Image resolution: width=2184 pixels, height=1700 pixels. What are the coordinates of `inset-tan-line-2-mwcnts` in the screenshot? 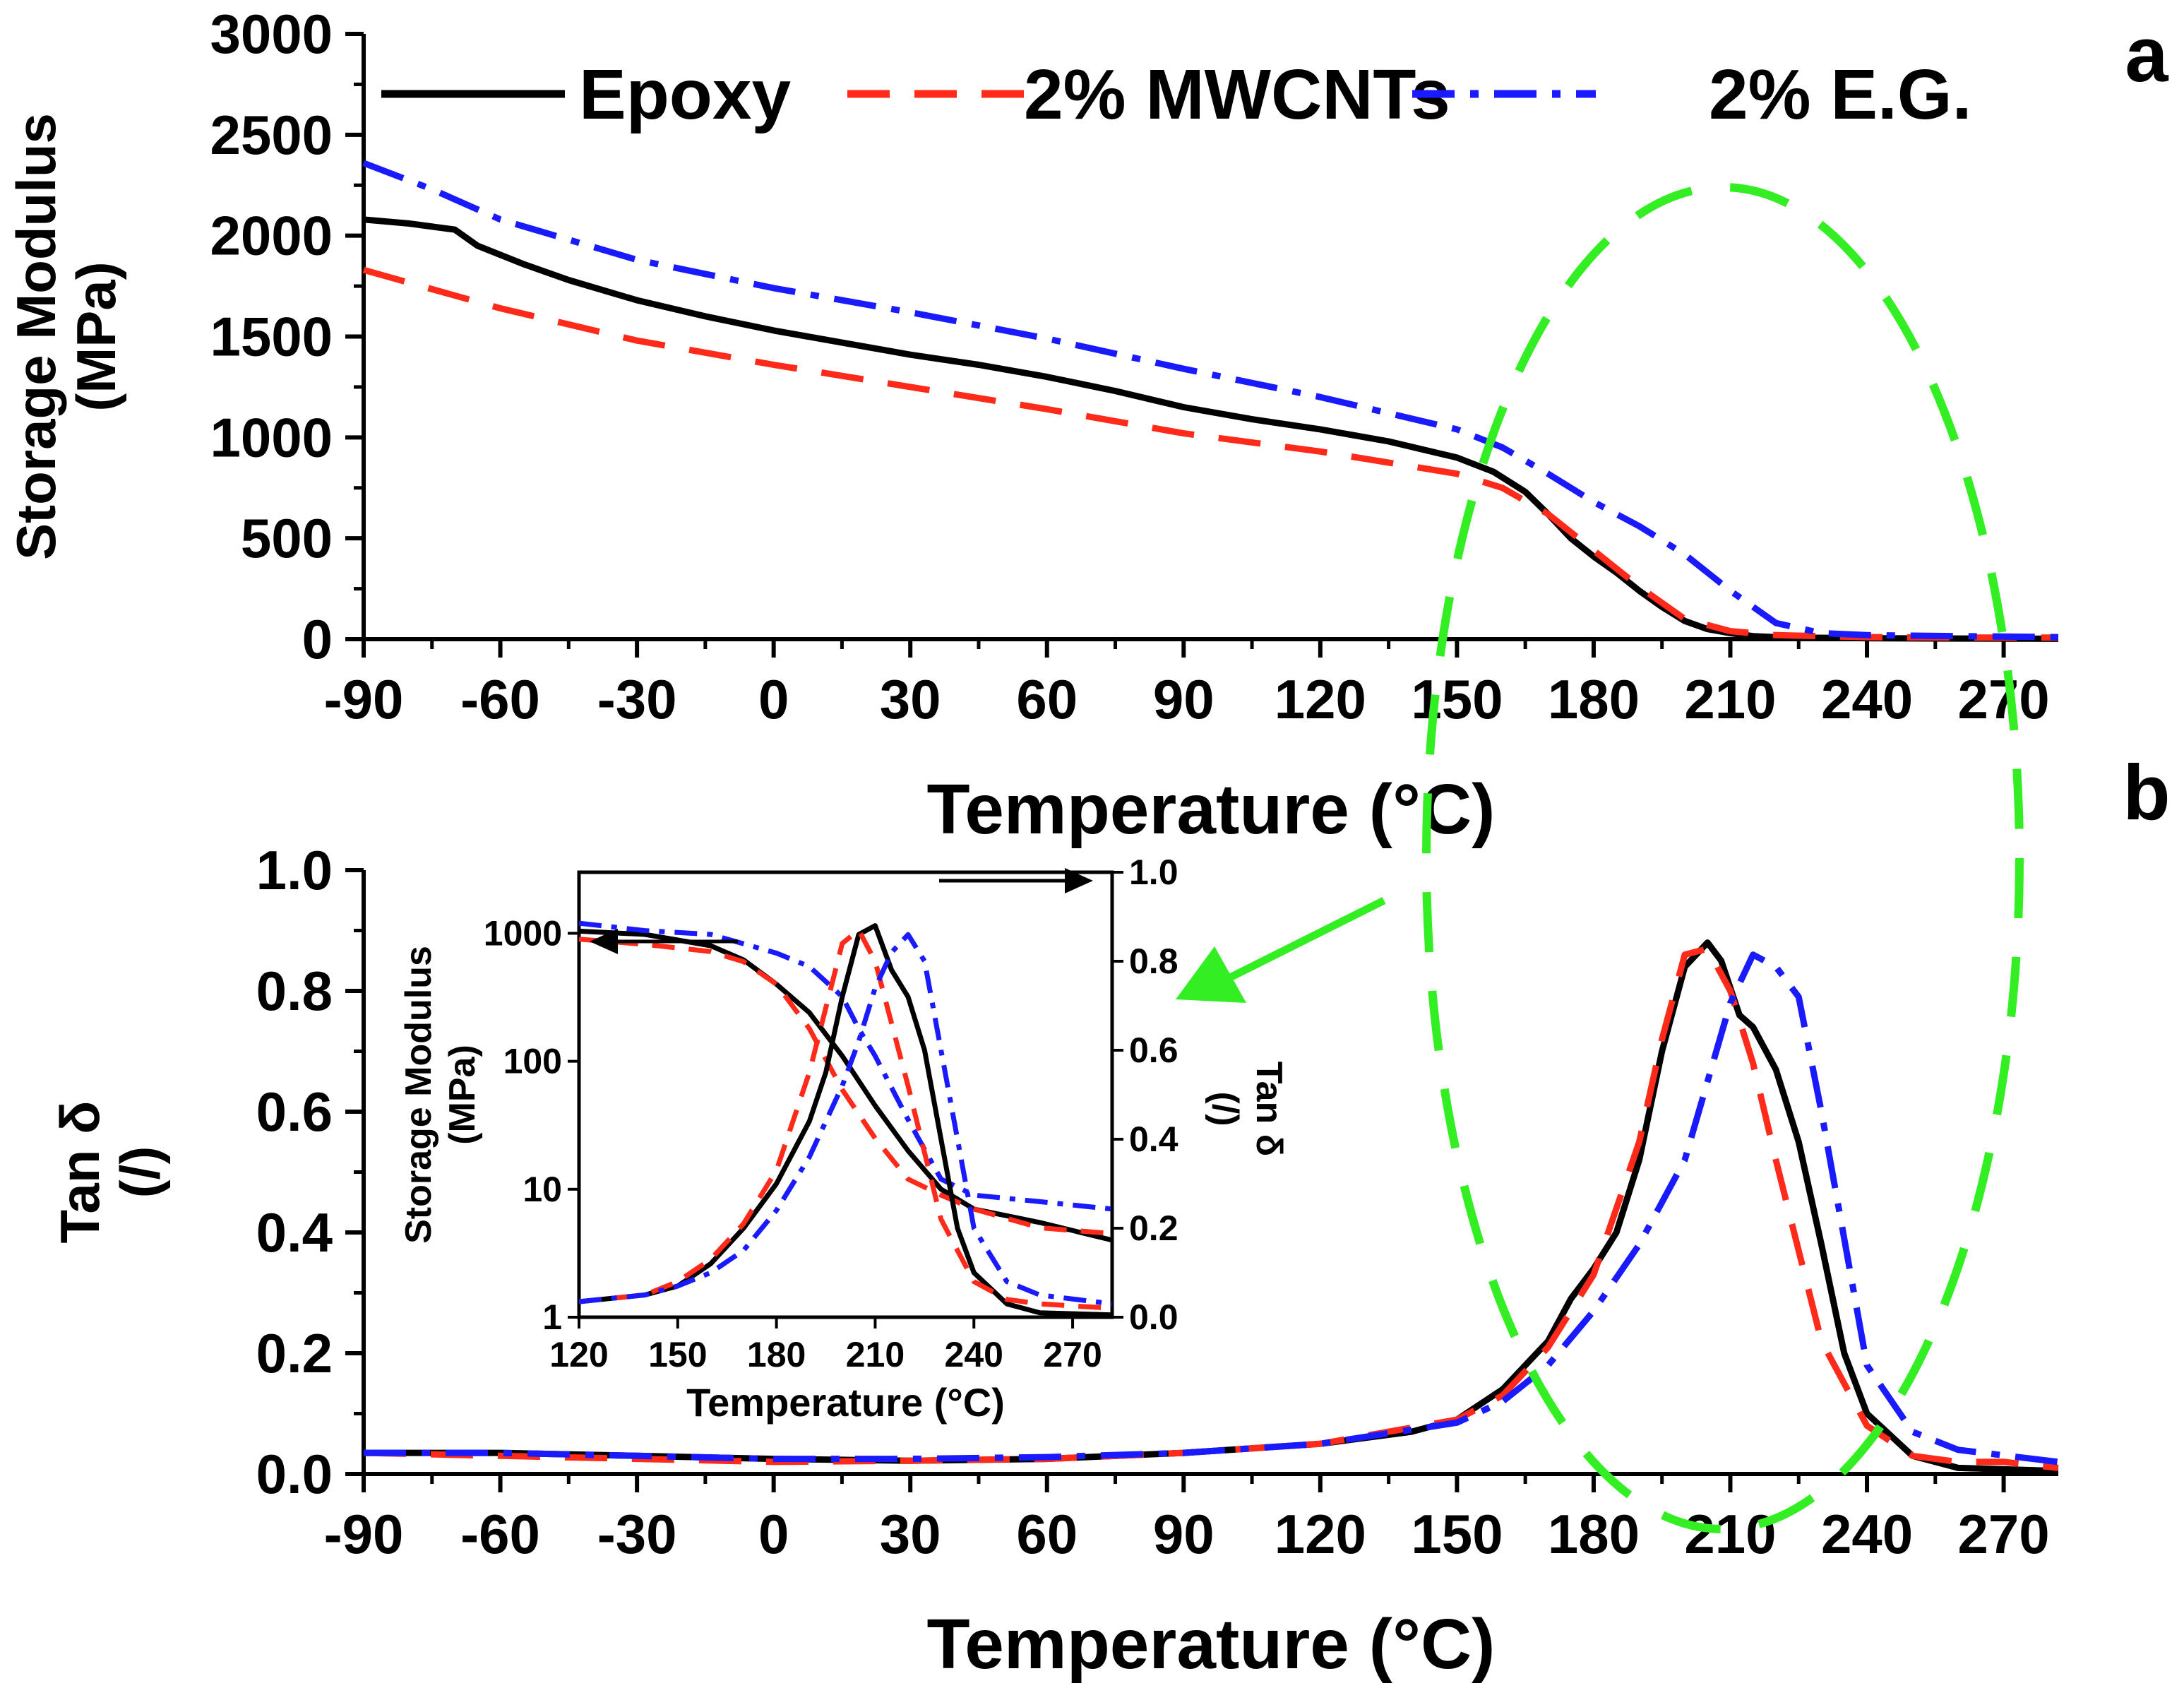 It's located at (845, 1119).